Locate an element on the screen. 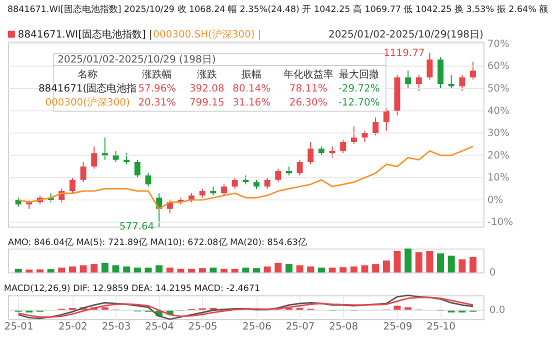 The image size is (554, 347). annotation: 26.30% is located at coordinates (308, 102).